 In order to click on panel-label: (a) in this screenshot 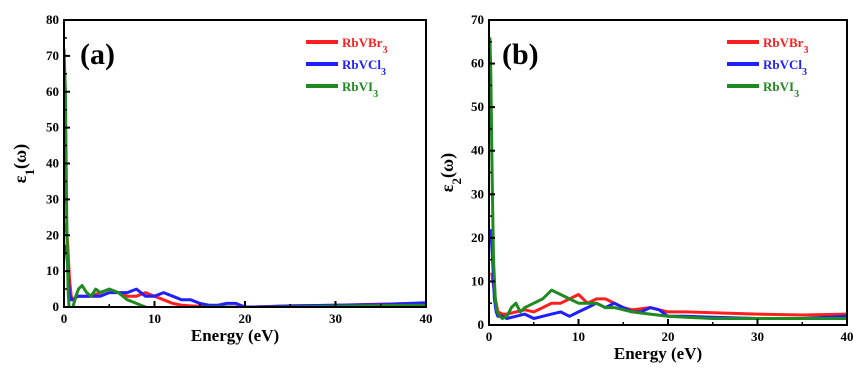, I will do `click(97, 54)`.